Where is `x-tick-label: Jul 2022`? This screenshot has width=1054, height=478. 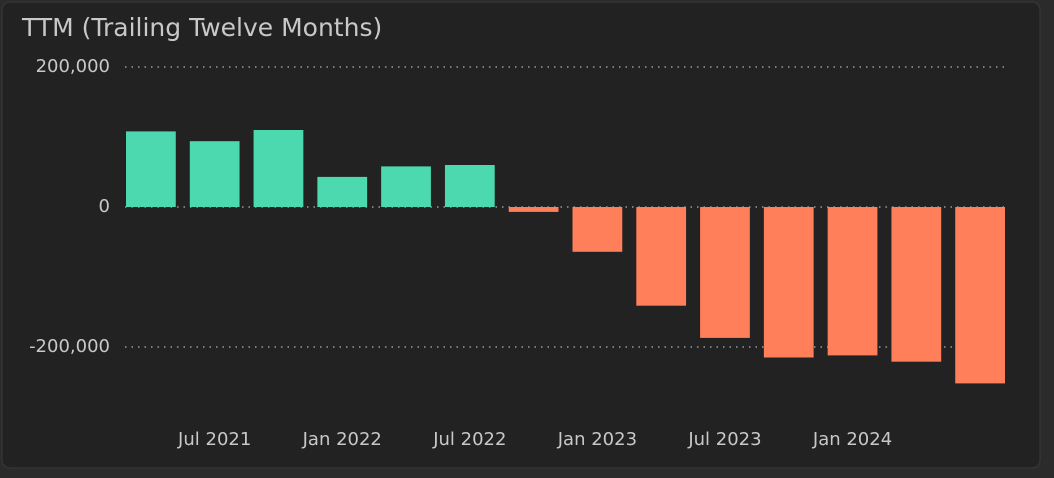 x-tick-label: Jul 2022 is located at coordinates (469, 439).